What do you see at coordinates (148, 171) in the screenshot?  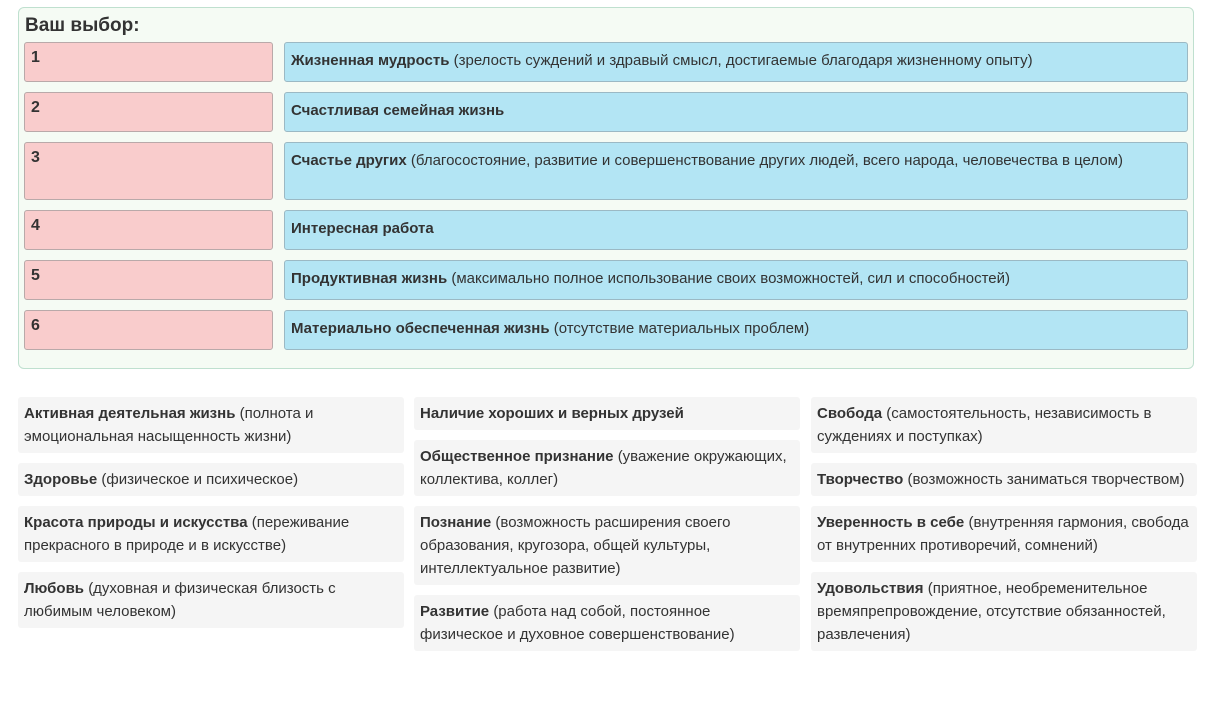 I see `rank-slot: 3` at bounding box center [148, 171].